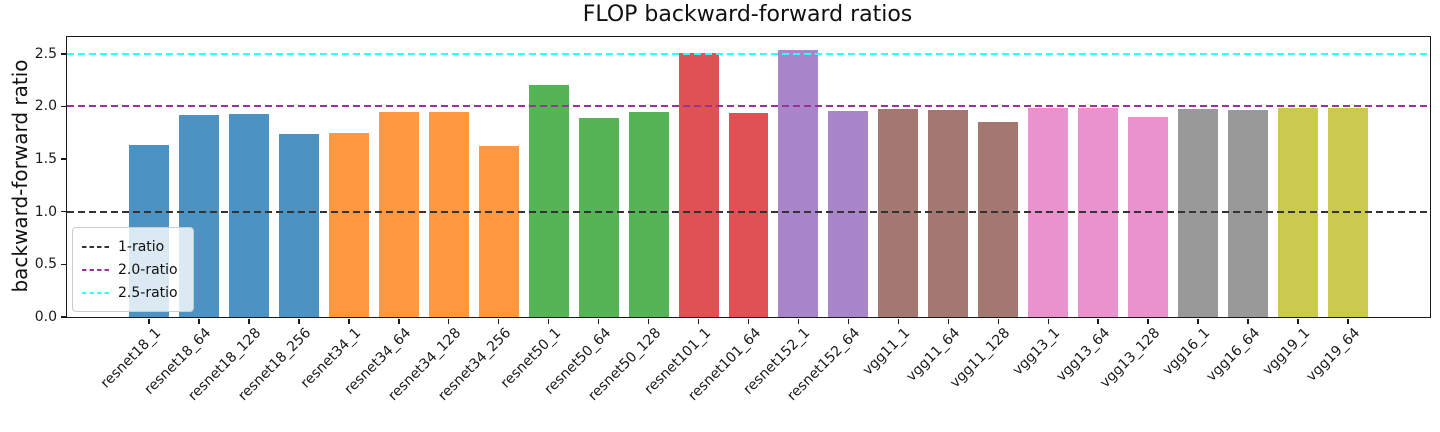 The image size is (1440, 432). Describe the element at coordinates (45, 159) in the screenshot. I see `y-tick-label-1.5: 1.5` at that location.